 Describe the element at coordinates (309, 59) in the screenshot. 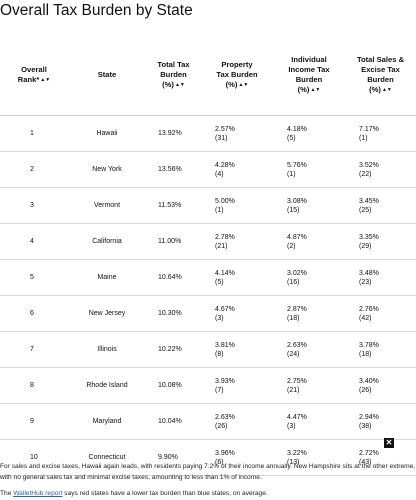

I see `header-line: Individual` at that location.